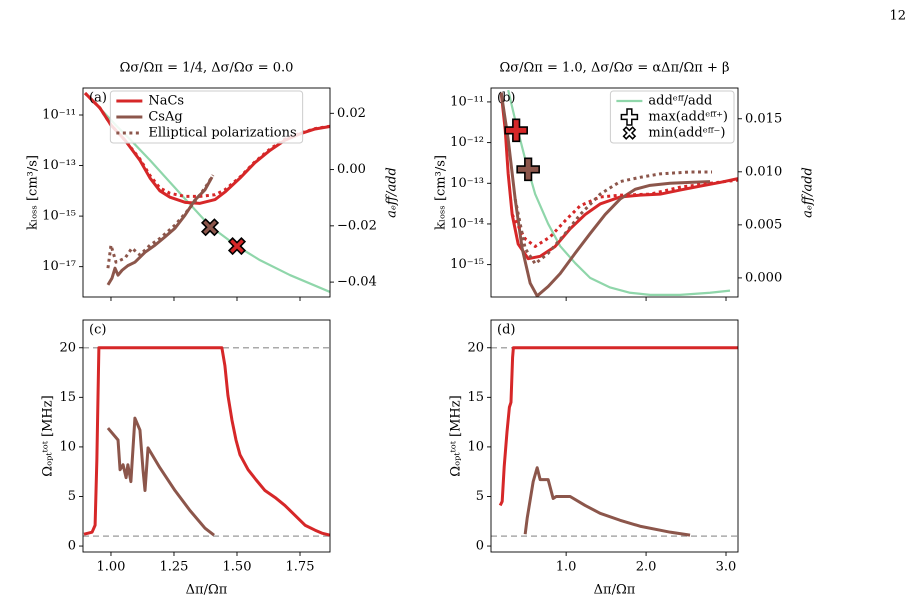 This screenshot has width=922, height=607. Describe the element at coordinates (174, 567) in the screenshot. I see `x-tick-label: 1.25` at that location.